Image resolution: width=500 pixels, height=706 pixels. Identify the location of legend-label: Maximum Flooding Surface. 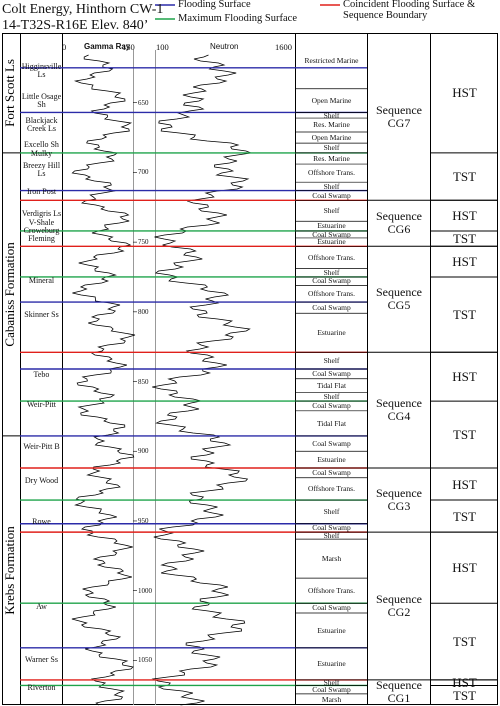
(237, 18).